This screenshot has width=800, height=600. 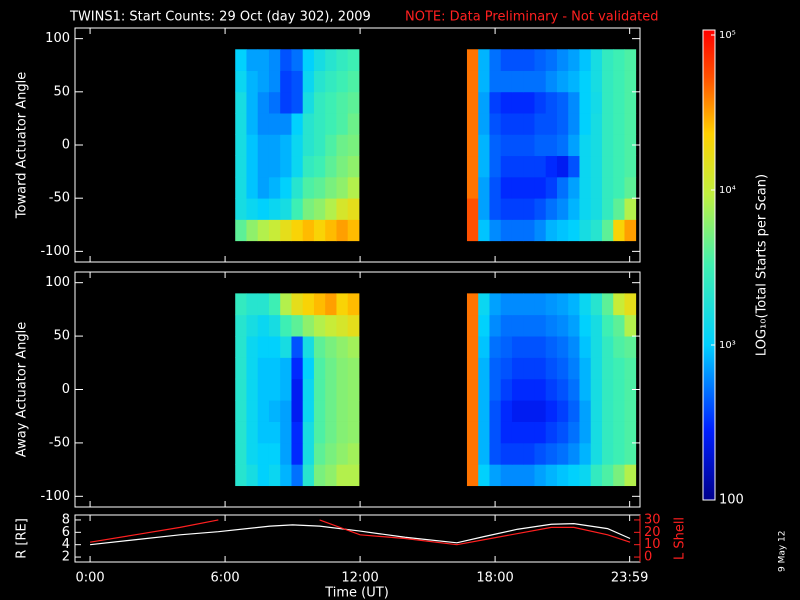 I want to click on y-axis-label: R [RE], so click(x=22, y=538).